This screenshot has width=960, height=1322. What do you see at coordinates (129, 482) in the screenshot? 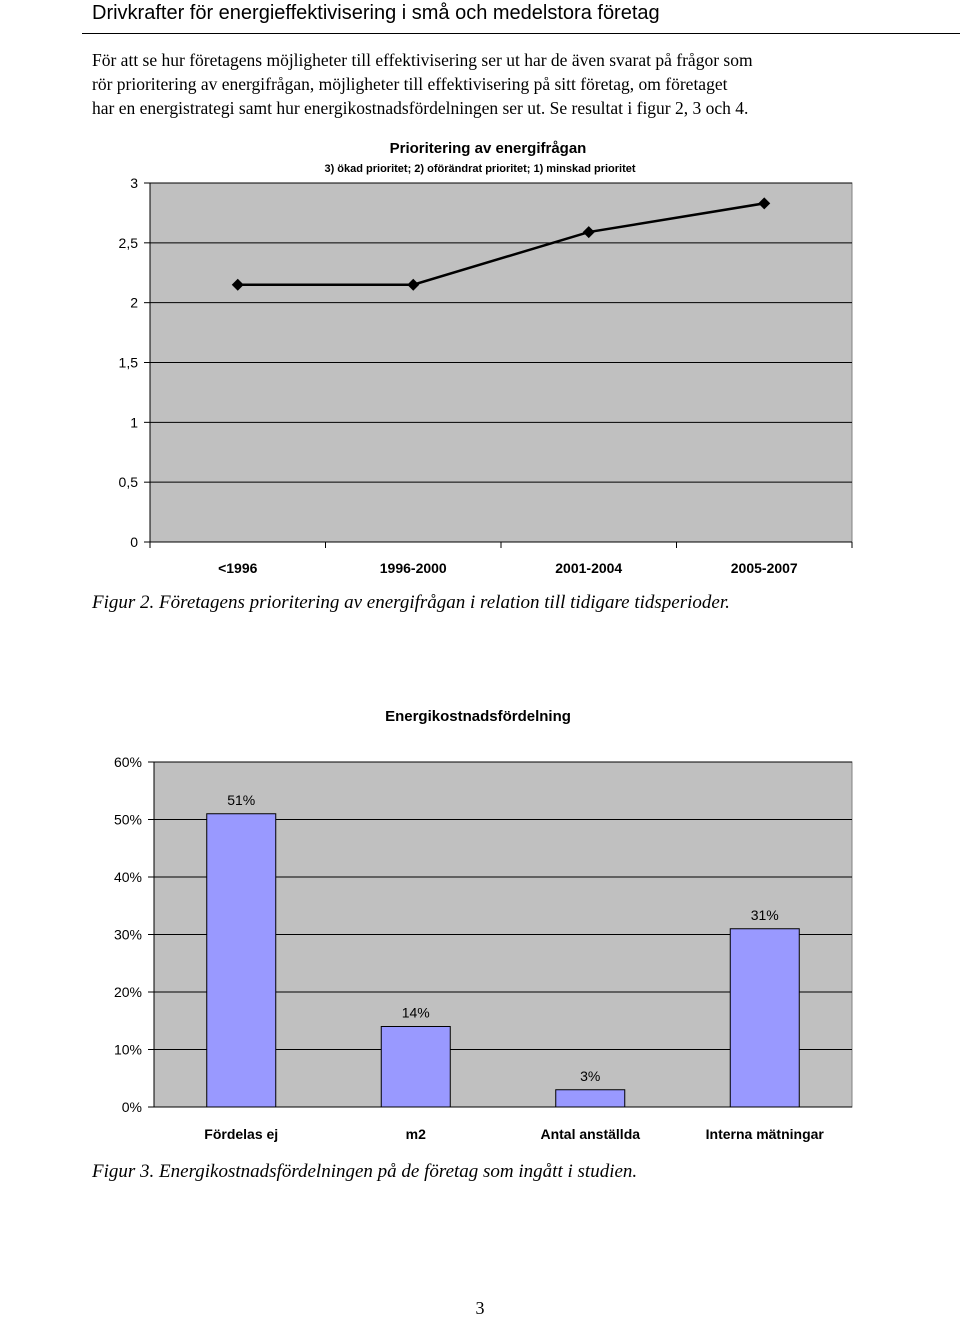
I see `y-tick-label: 0,5` at bounding box center [129, 482].